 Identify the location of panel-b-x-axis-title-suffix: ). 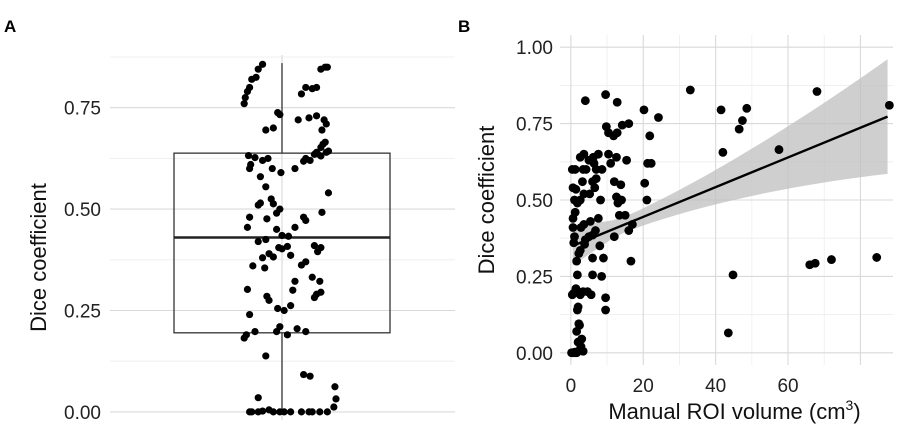
(856, 411).